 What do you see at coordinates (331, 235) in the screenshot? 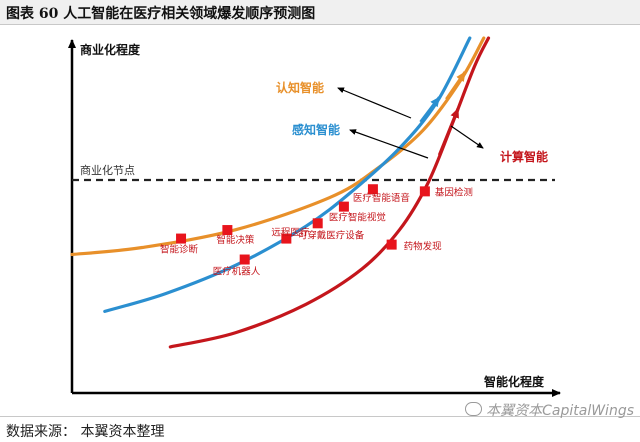
I see `marker-label: 可穿戴医疗设备` at bounding box center [331, 235].